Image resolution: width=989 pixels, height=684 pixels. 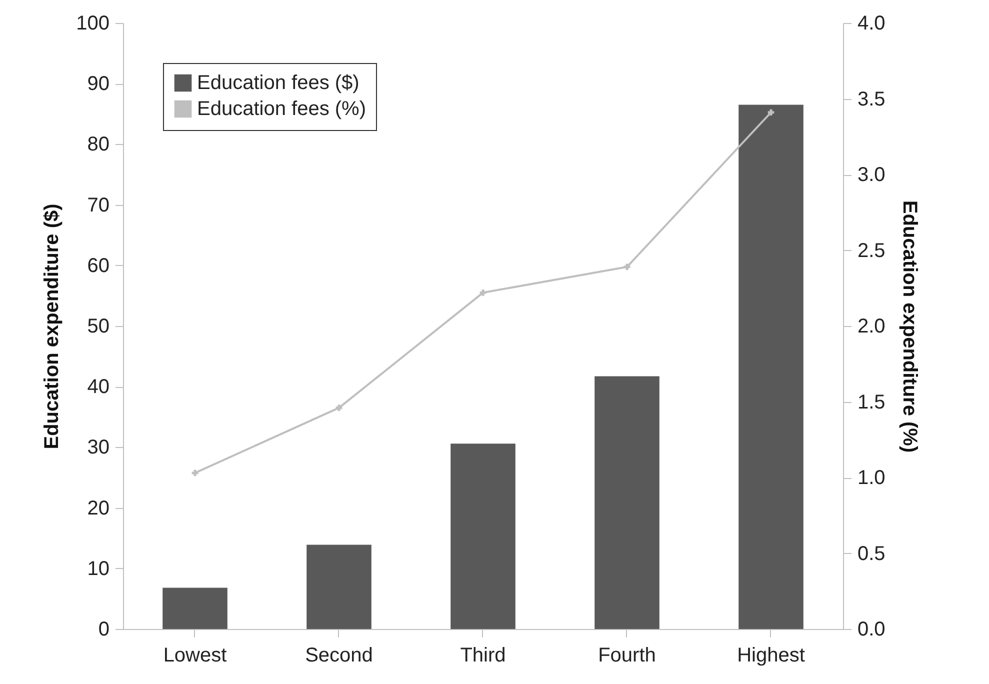 What do you see at coordinates (195, 655) in the screenshot?
I see `x-tick-label: Lowest` at bounding box center [195, 655].